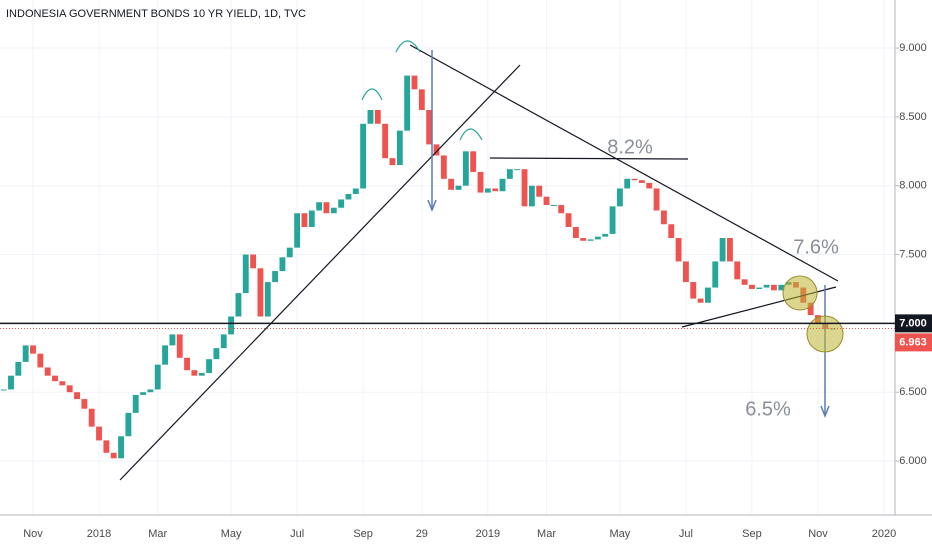  I want to click on x-tick-label: May, so click(231, 534).